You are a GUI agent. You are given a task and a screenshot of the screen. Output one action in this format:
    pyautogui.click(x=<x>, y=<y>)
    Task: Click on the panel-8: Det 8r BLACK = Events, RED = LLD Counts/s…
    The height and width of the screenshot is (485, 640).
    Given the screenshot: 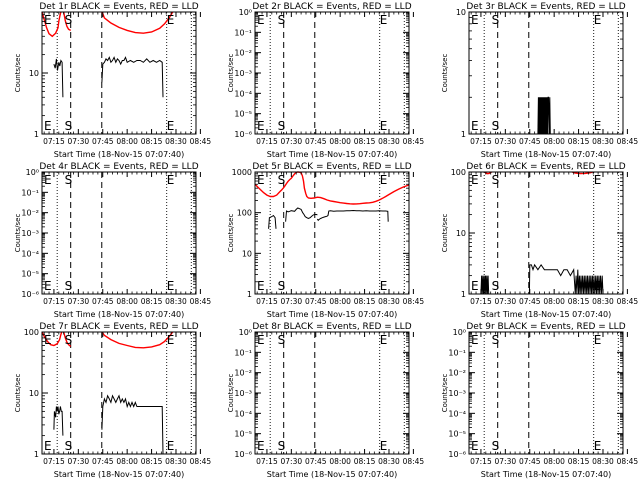 What is the action you would take?
    pyautogui.click(x=325, y=400)
    